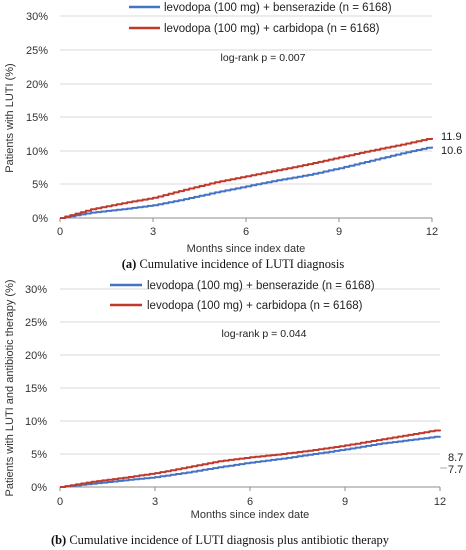 The image size is (466, 550). Describe the element at coordinates (37, 85) in the screenshot. I see `panel-a-ytick-label: 20%` at that location.